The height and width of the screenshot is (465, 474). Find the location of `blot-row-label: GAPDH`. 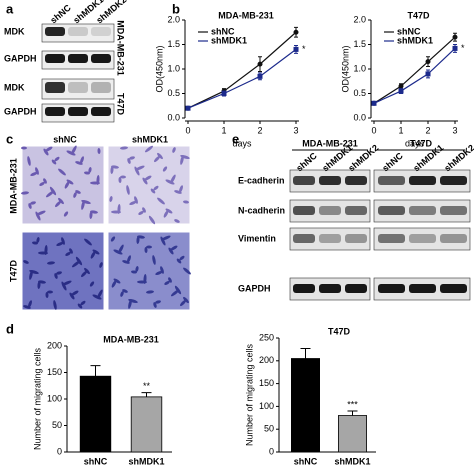

blot-row-label: GAPDH is located at coordinates (20, 111).